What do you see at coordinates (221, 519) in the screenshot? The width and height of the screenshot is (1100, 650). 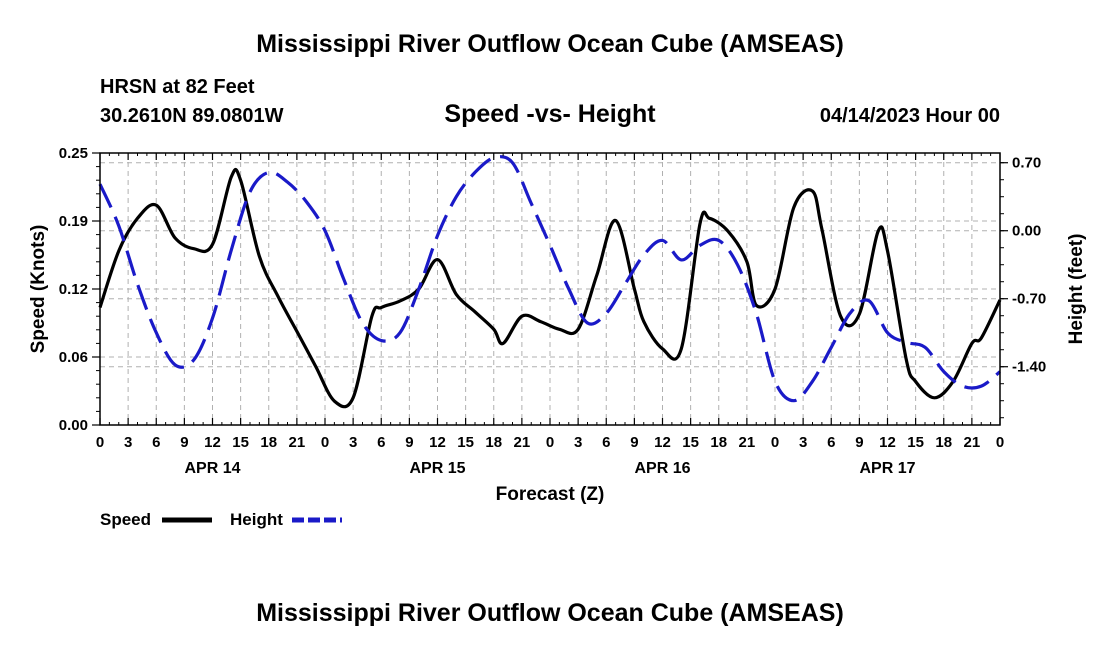 I see `legend: Speed Height` at bounding box center [221, 519].